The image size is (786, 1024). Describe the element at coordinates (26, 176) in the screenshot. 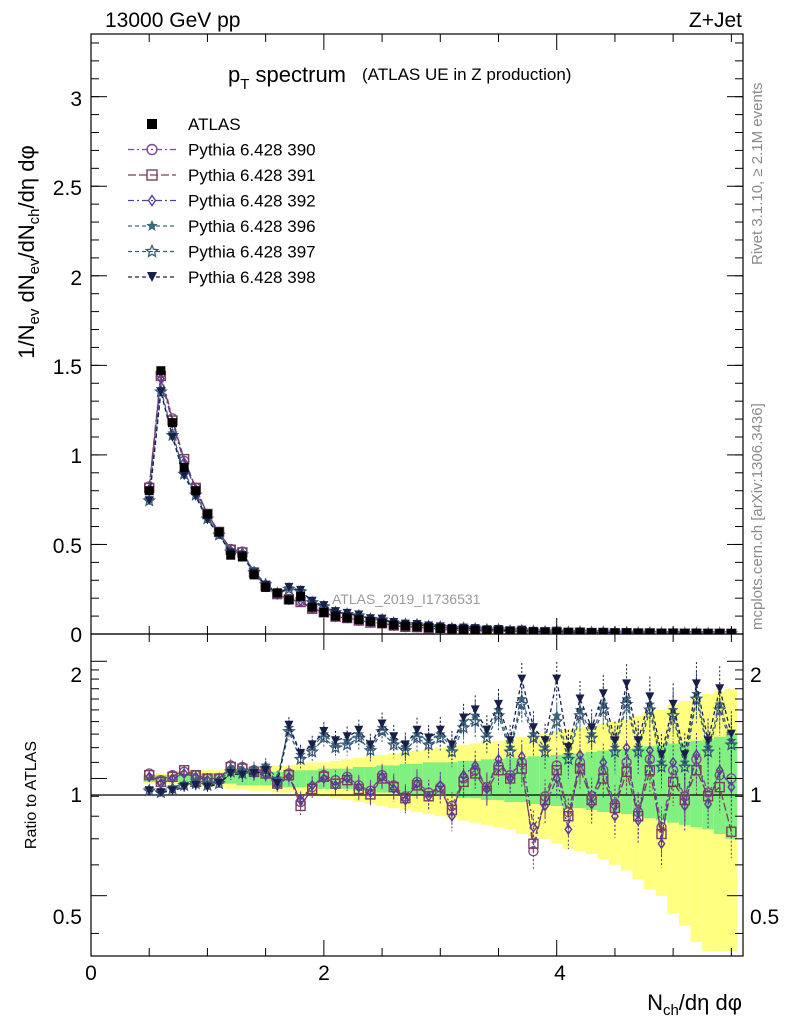

I see `y-axis-label-d: /dη dφ` at that location.